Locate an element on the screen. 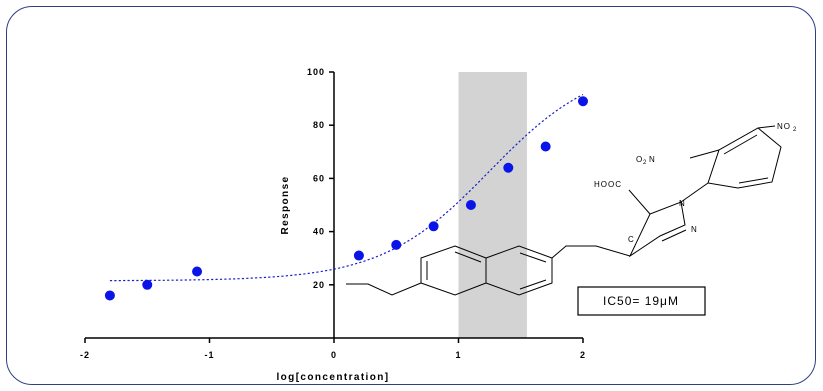 Image resolution: width=823 pixels, height=391 pixels. o2n-label: O is located at coordinates (639, 159).